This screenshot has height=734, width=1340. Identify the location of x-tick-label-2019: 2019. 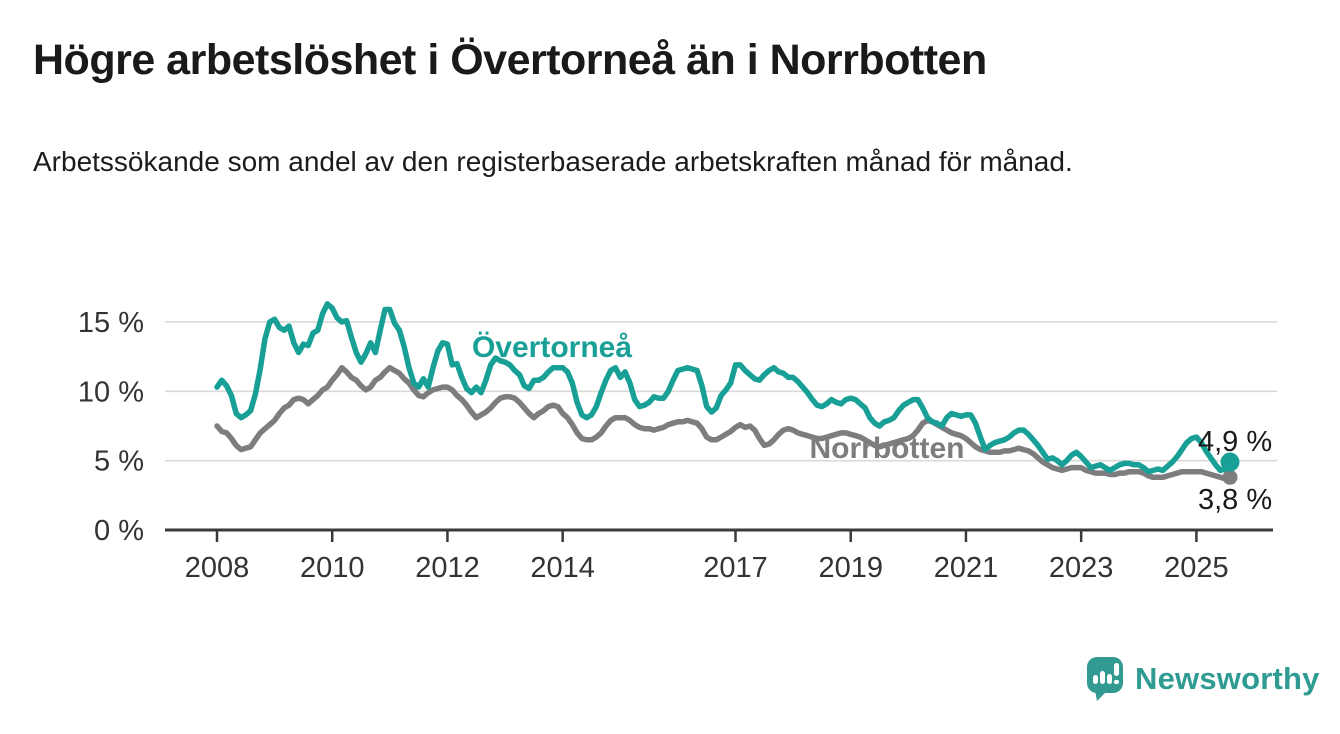
(850, 568).